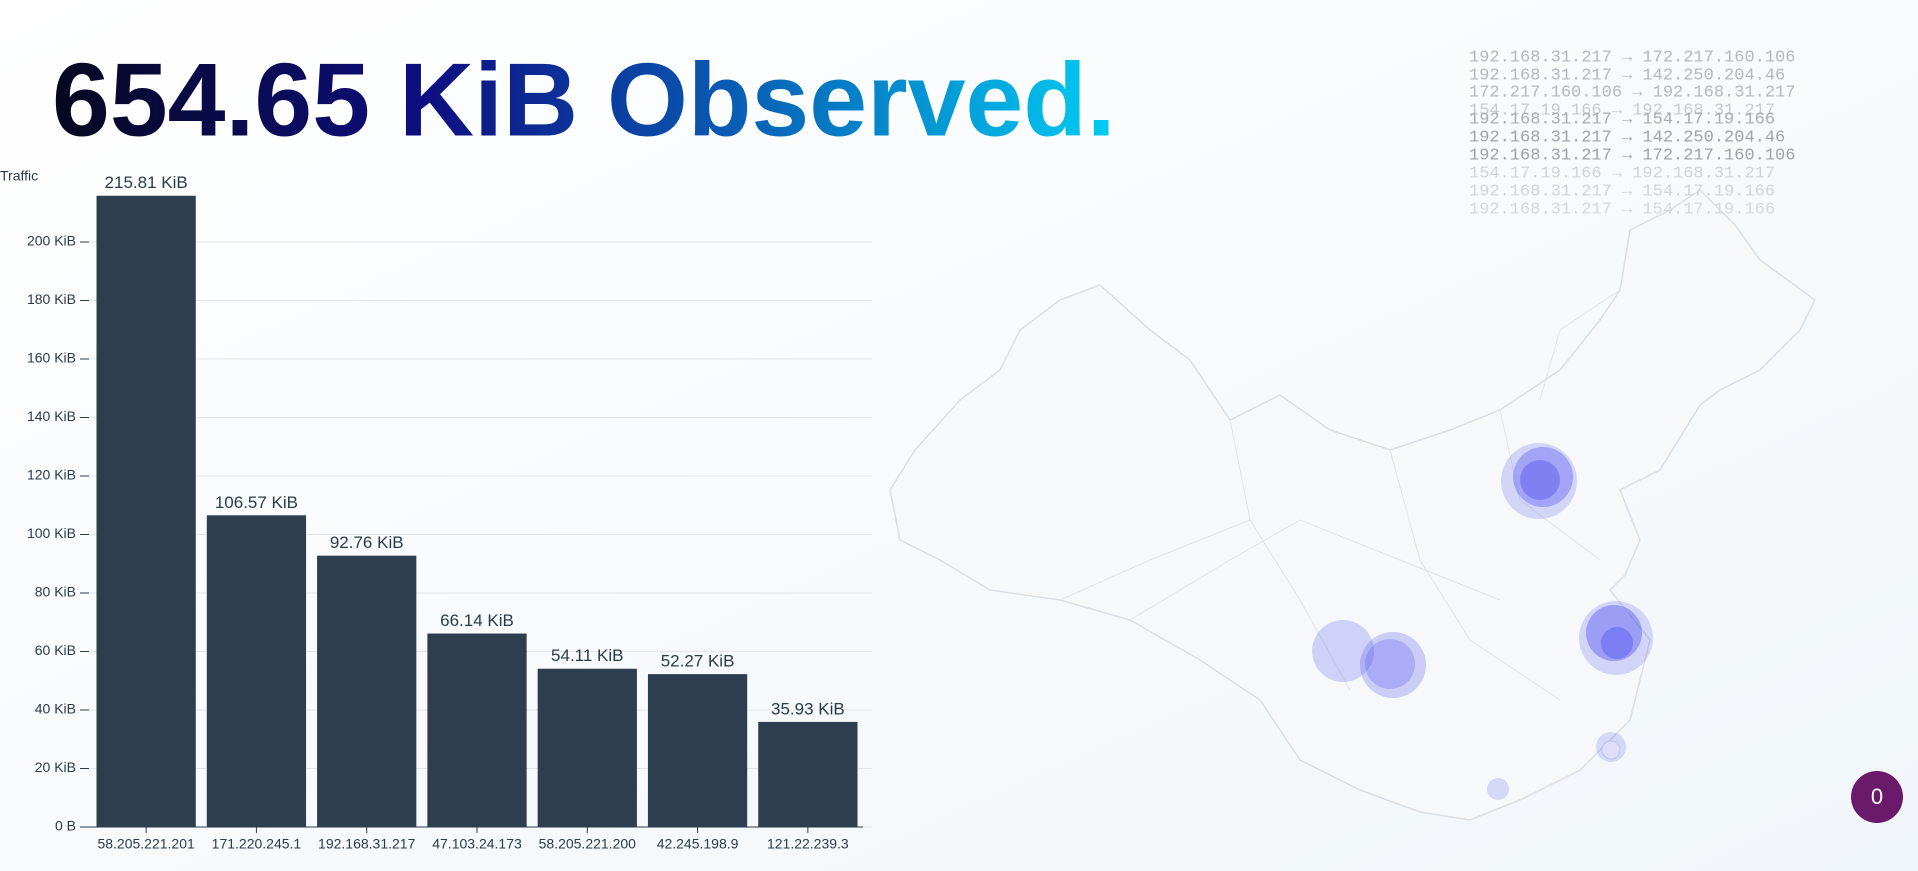  Describe the element at coordinates (808, 844) in the screenshot. I see `x-tick-label: 121.22.239.3` at that location.